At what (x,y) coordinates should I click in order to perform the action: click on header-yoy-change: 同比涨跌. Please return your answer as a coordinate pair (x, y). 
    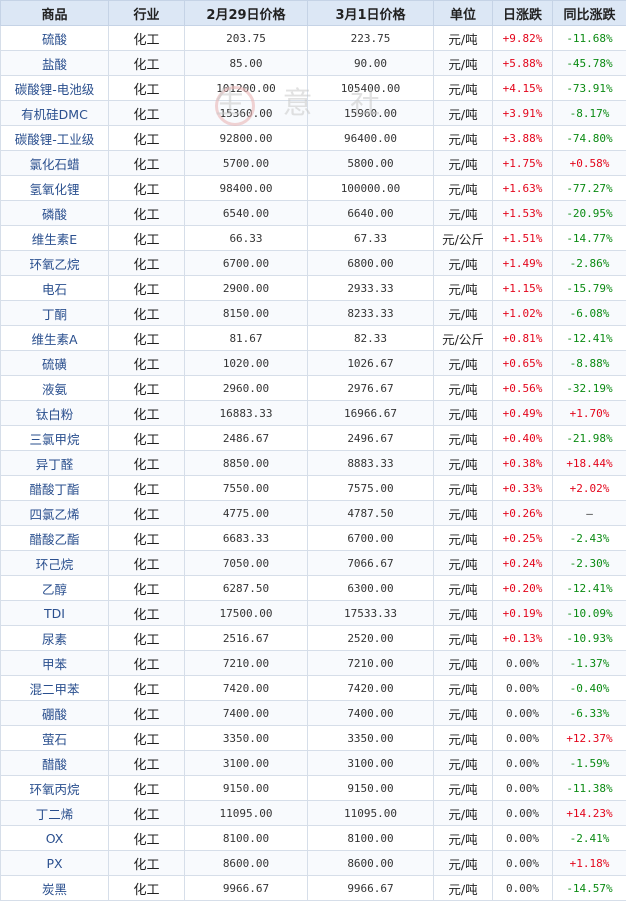
    Looking at the image, I should click on (589, 13).